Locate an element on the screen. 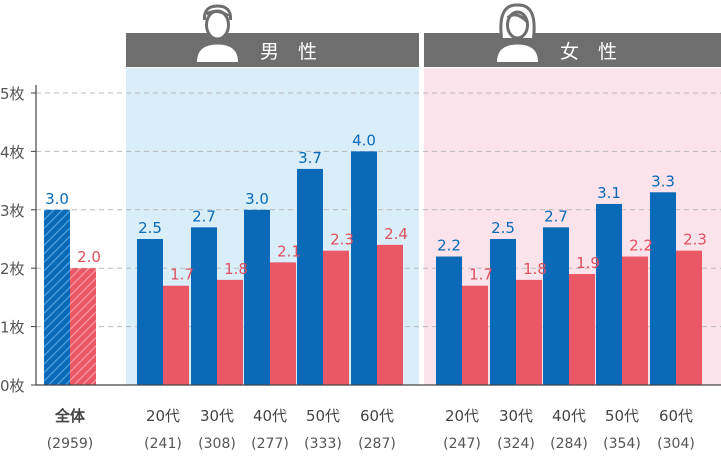 The image size is (721, 457). data-label: 1.9 is located at coordinates (588, 263).